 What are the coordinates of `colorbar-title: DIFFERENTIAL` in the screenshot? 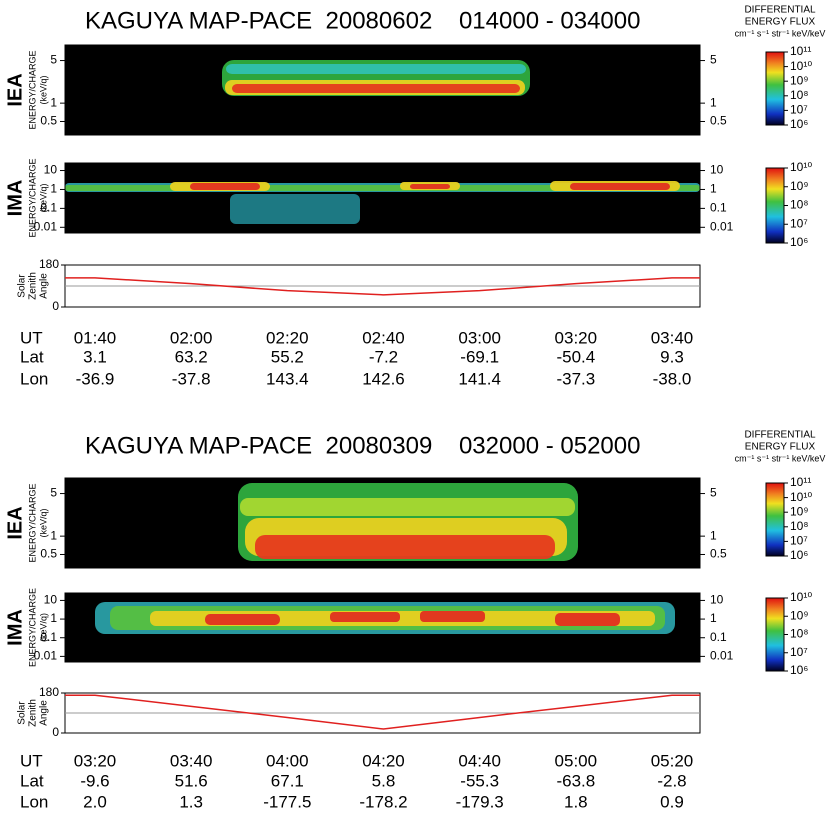 It's located at (780, 10).